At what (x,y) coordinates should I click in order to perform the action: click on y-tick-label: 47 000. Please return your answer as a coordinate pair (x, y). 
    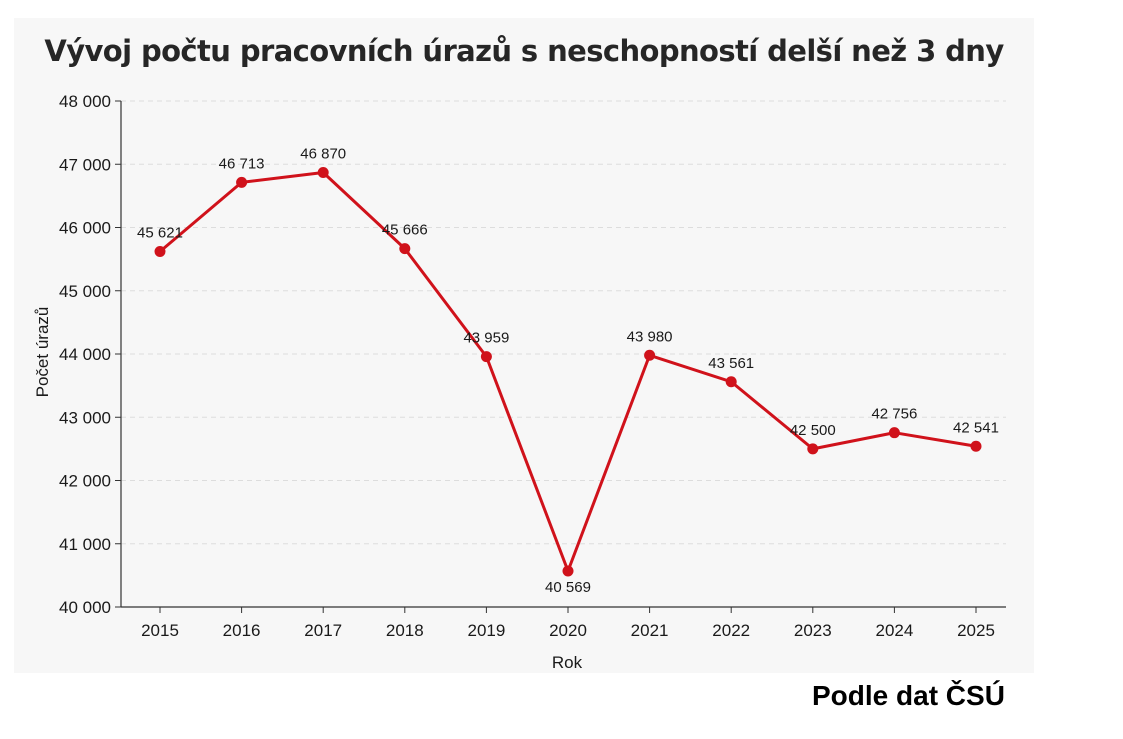
    Looking at the image, I should click on (85, 164).